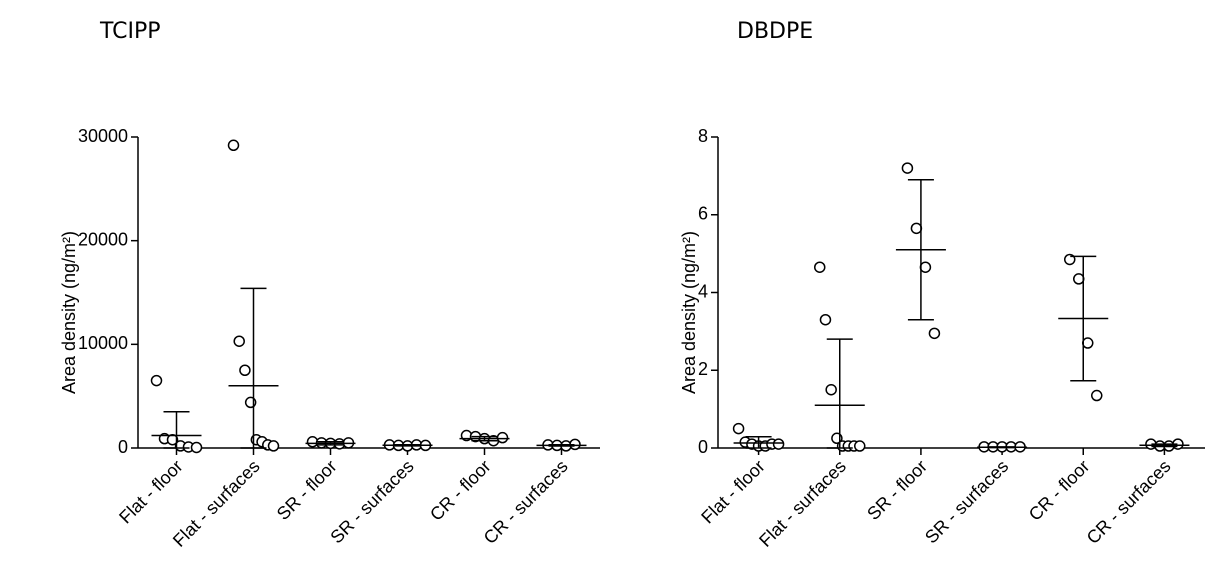 The width and height of the screenshot is (1206, 584). What do you see at coordinates (802, 503) in the screenshot?
I see `x-tick-label: Flat - surfaces` at bounding box center [802, 503].